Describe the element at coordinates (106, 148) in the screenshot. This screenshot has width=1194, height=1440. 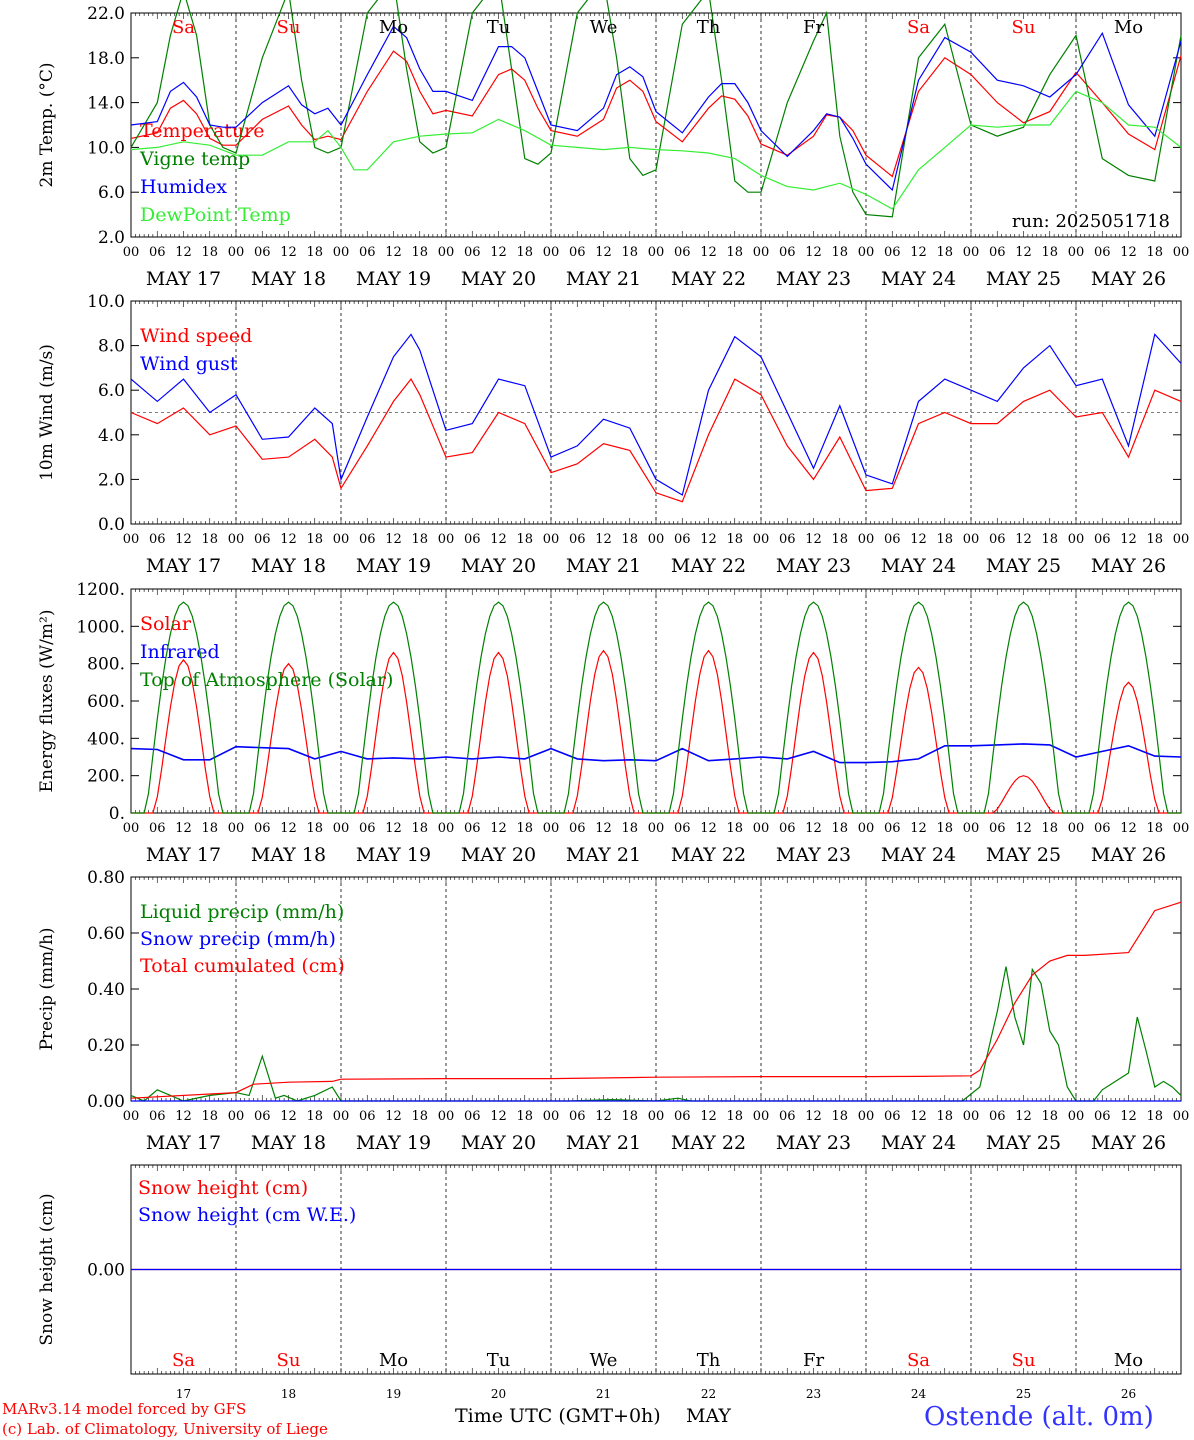
I see `temp-y-tick-label: 10.0` at that location.